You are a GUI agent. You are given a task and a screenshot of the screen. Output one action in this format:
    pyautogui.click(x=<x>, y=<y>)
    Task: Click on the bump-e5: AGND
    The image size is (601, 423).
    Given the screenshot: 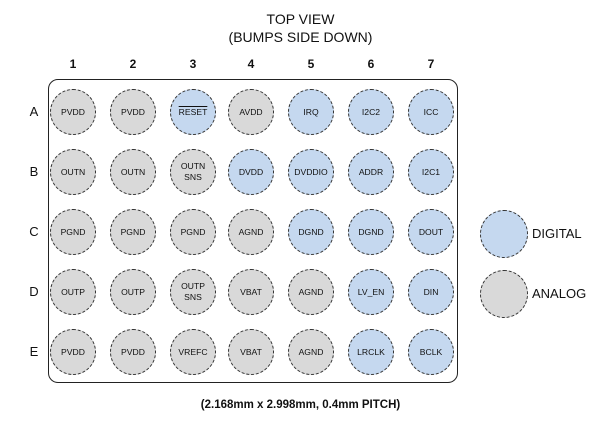 What is the action you would take?
    pyautogui.click(x=311, y=352)
    